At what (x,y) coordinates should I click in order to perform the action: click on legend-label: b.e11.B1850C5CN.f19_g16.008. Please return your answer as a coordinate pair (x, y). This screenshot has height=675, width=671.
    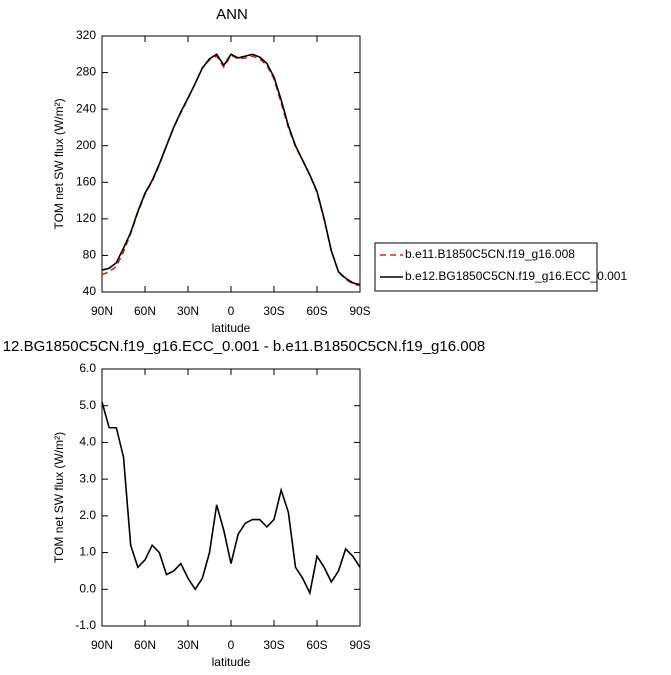
    Looking at the image, I should click on (490, 254).